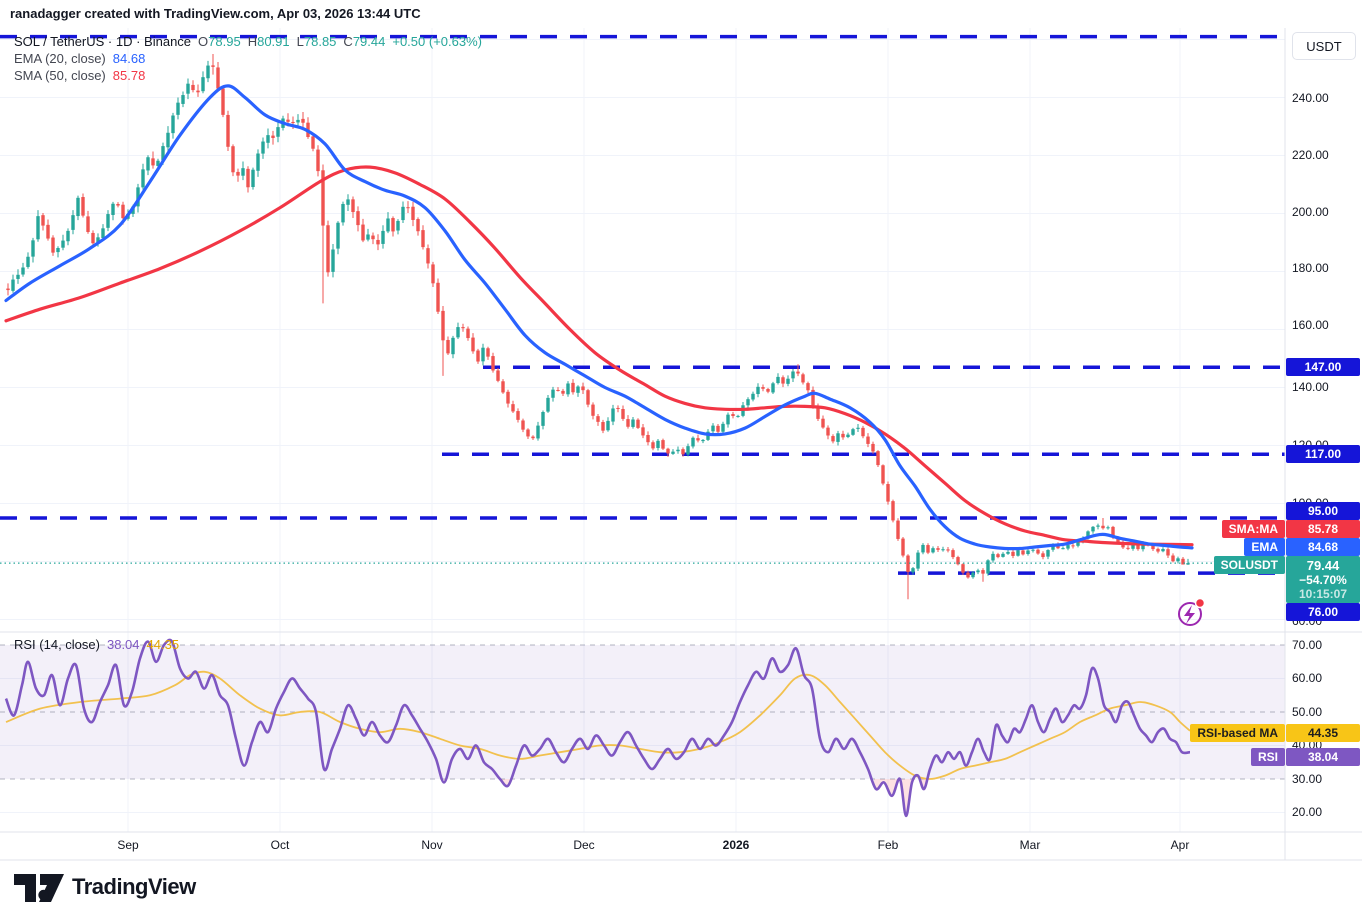  I want to click on rsi-axis-tick: 30.00, so click(1307, 779).